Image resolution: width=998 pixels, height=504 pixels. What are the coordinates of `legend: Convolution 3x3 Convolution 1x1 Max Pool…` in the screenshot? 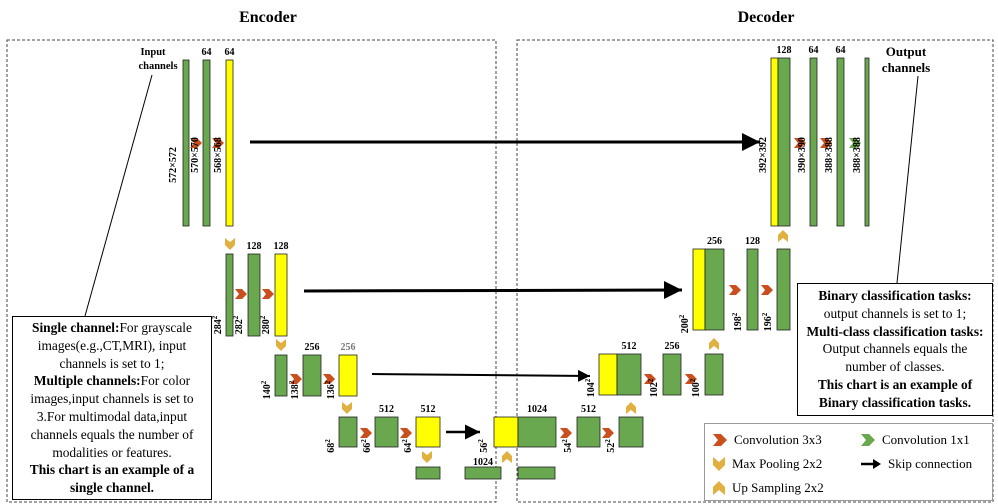 It's located at (848, 462).